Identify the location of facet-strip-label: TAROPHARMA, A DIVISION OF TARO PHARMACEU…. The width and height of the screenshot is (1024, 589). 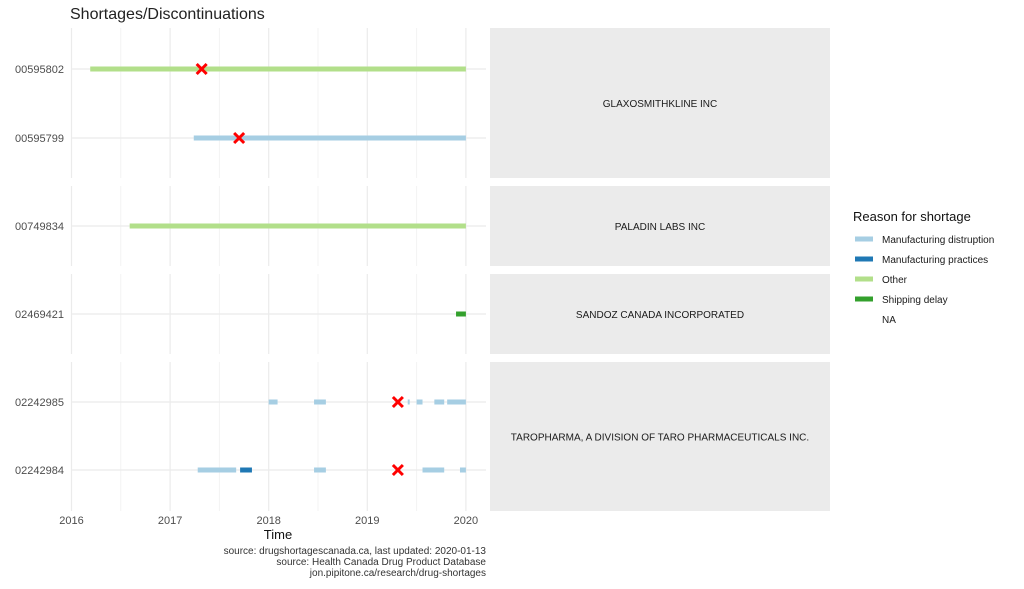
(660, 438).